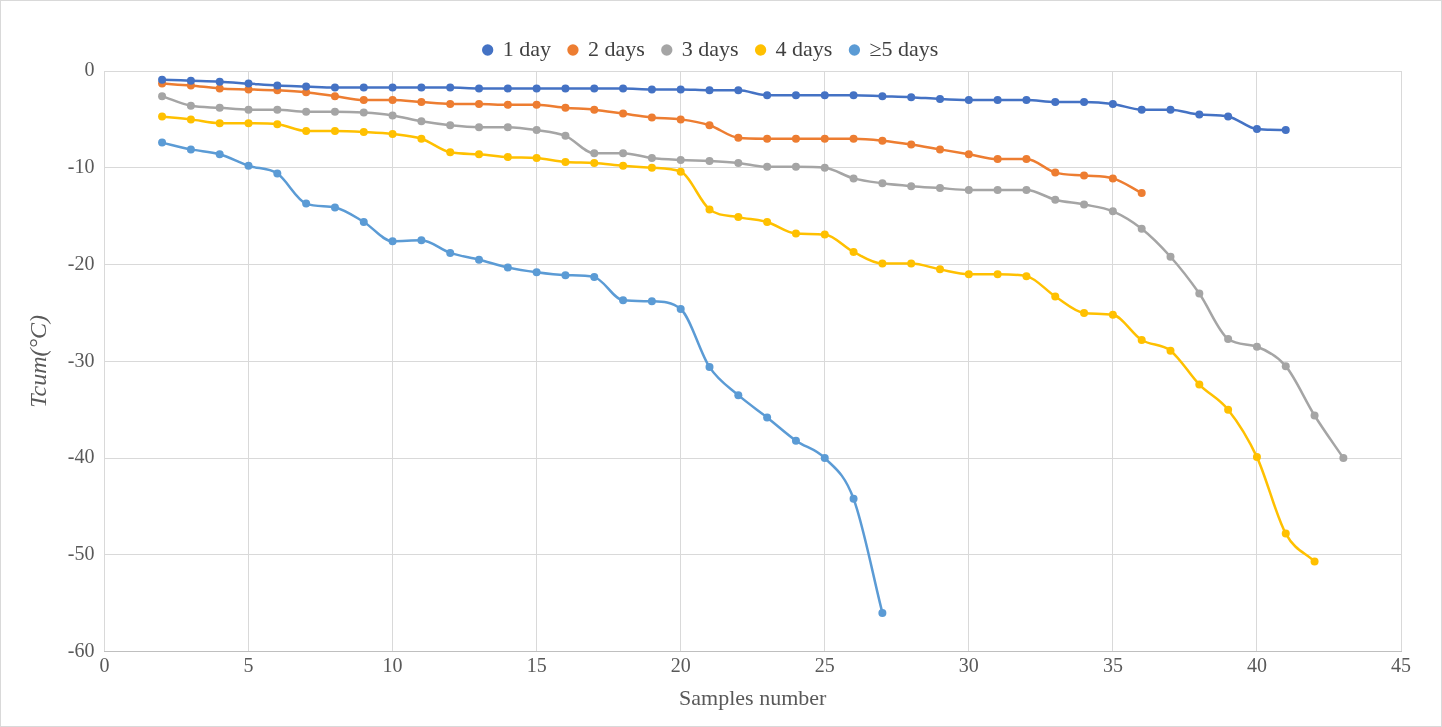  Describe the element at coordinates (89, 69) in the screenshot. I see `y-tick-label: 0` at that location.